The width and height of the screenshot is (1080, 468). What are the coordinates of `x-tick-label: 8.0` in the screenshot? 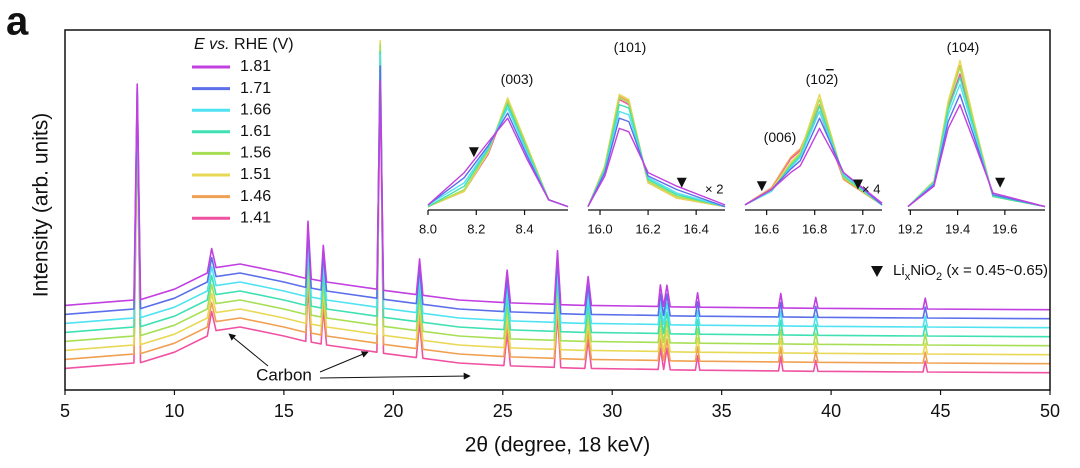 It's located at (428, 228).